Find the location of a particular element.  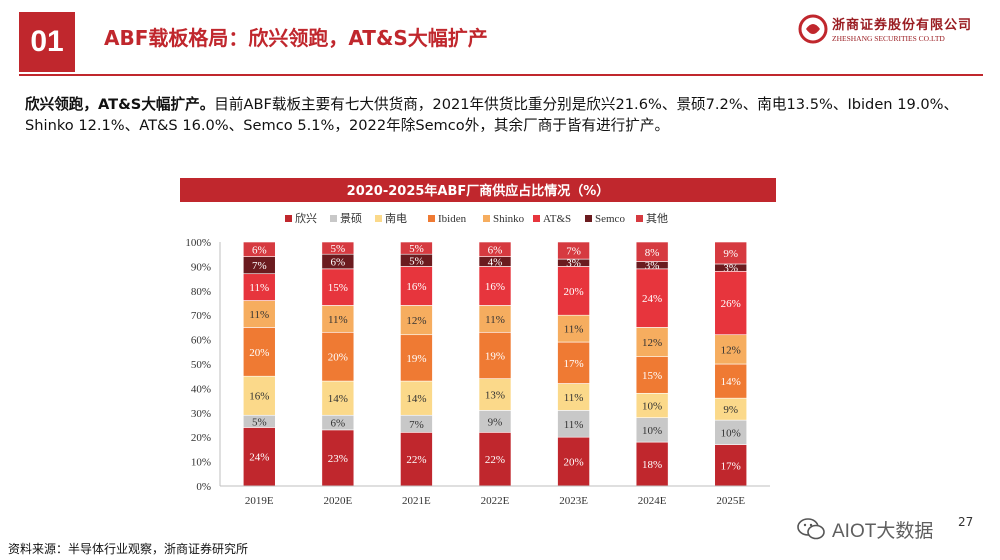

bar-segment-2024E-景硕 is located at coordinates (652, 430).